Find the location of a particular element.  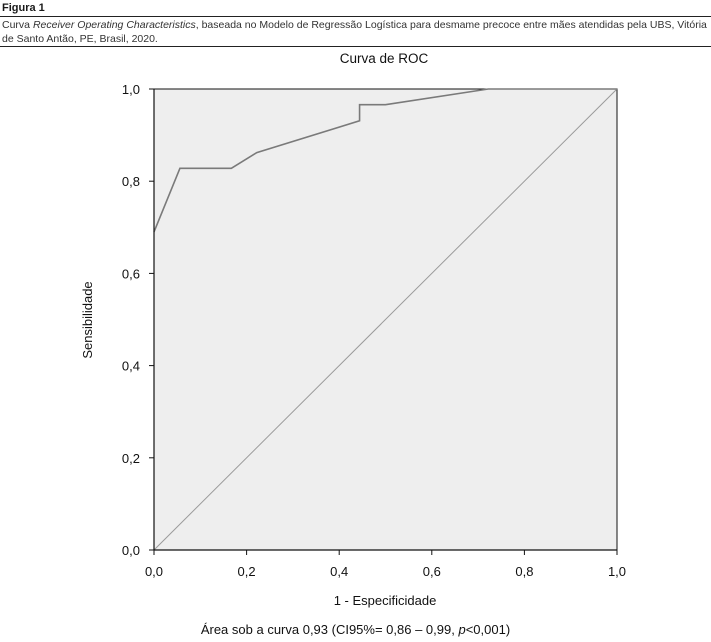

x-tick-label: 0,8 is located at coordinates (524, 571).